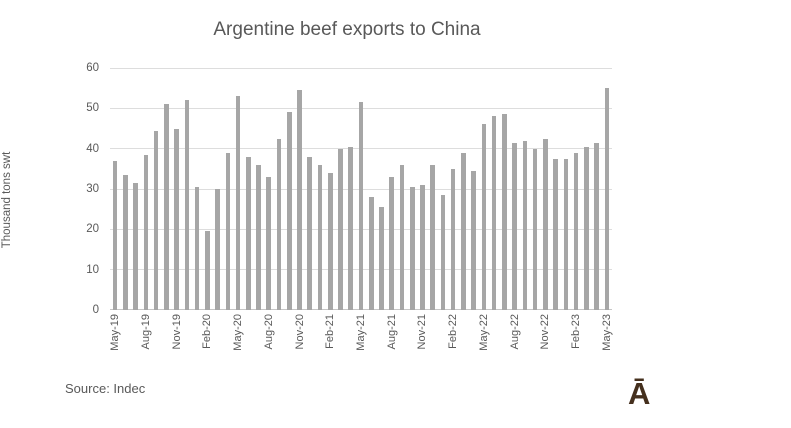 The width and height of the screenshot is (791, 428). I want to click on y-tick-label: 50, so click(92, 108).